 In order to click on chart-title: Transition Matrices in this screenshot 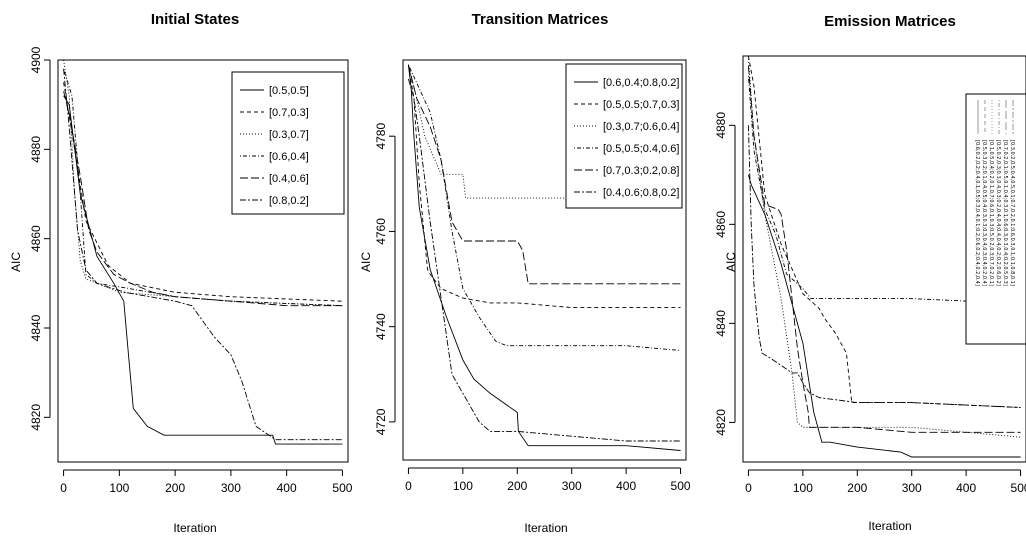, I will do `click(540, 19)`.